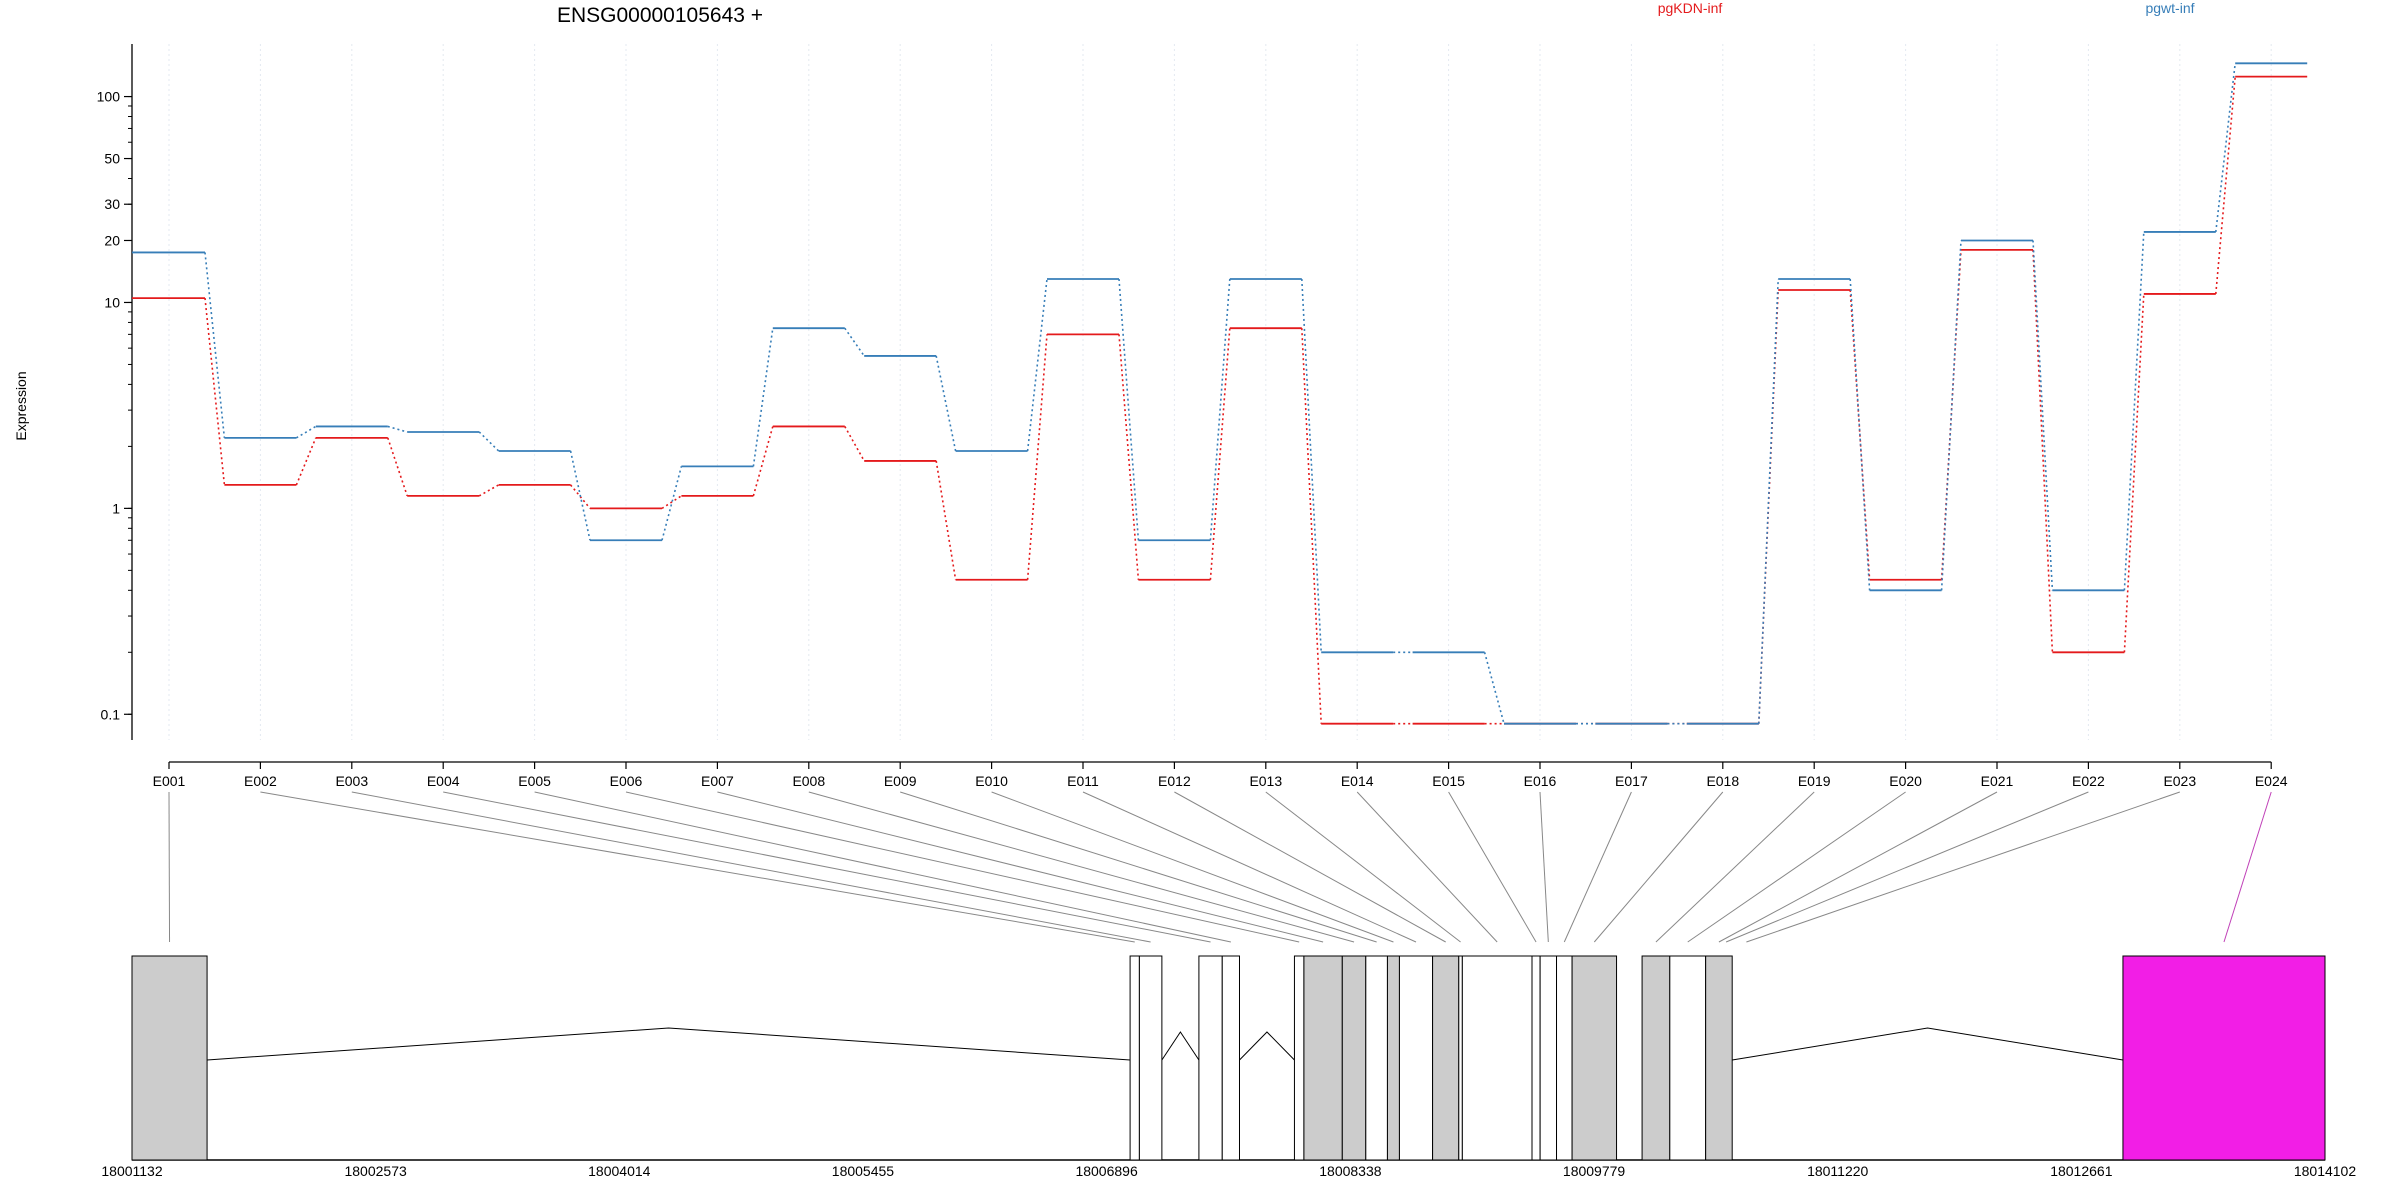 This screenshot has width=2400, height=1200. What do you see at coordinates (763, 397) in the screenshot?
I see `connector-pgwt-inf-e007` at bounding box center [763, 397].